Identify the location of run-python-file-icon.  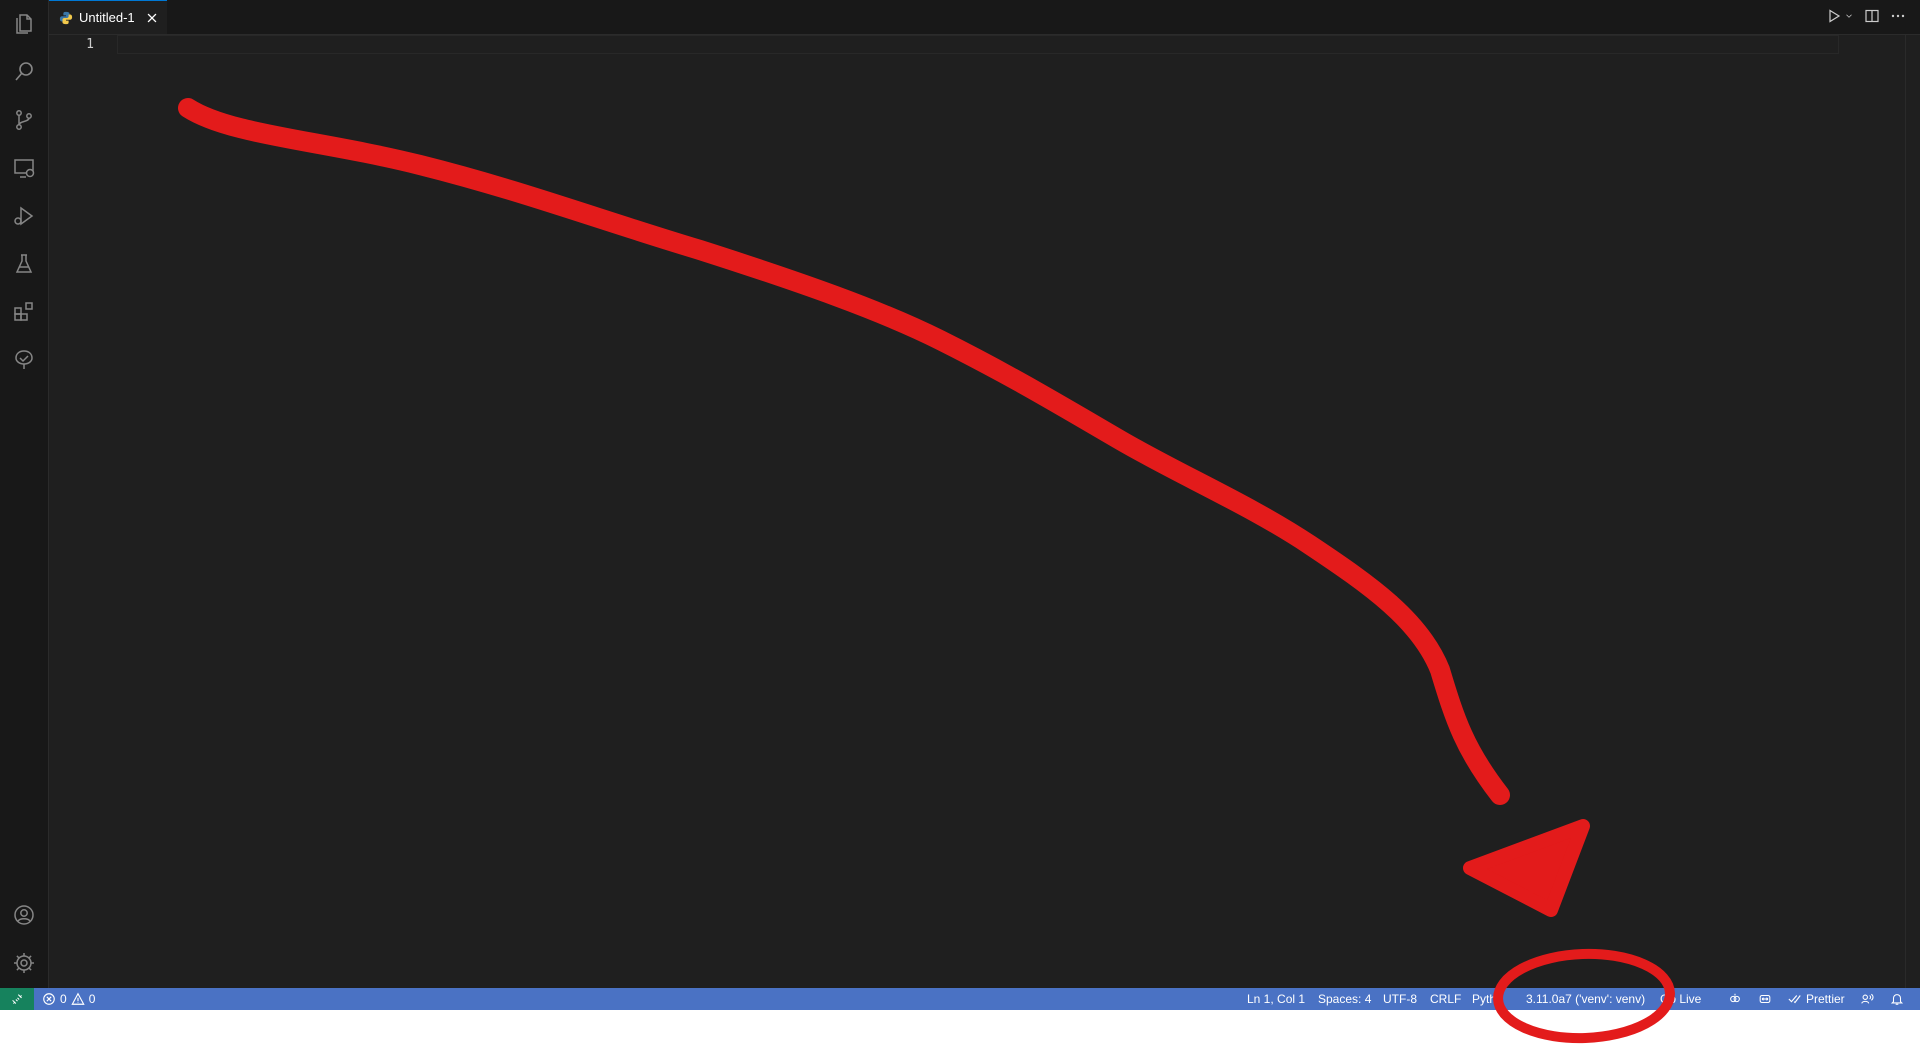
(1834, 16).